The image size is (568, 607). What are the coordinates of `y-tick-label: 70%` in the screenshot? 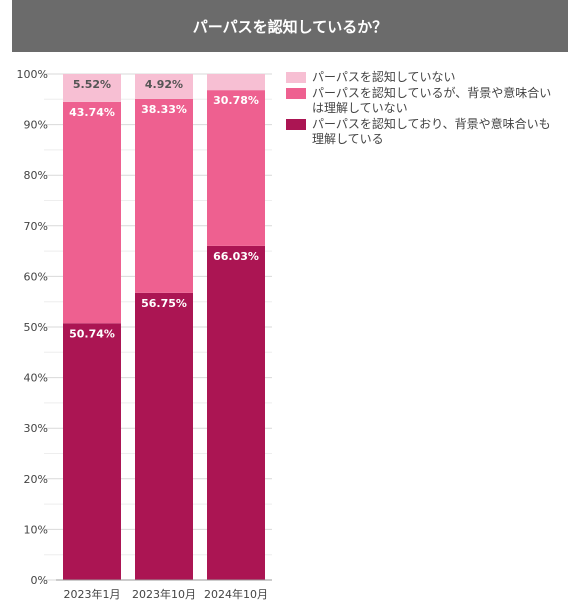 It's located at (36, 226).